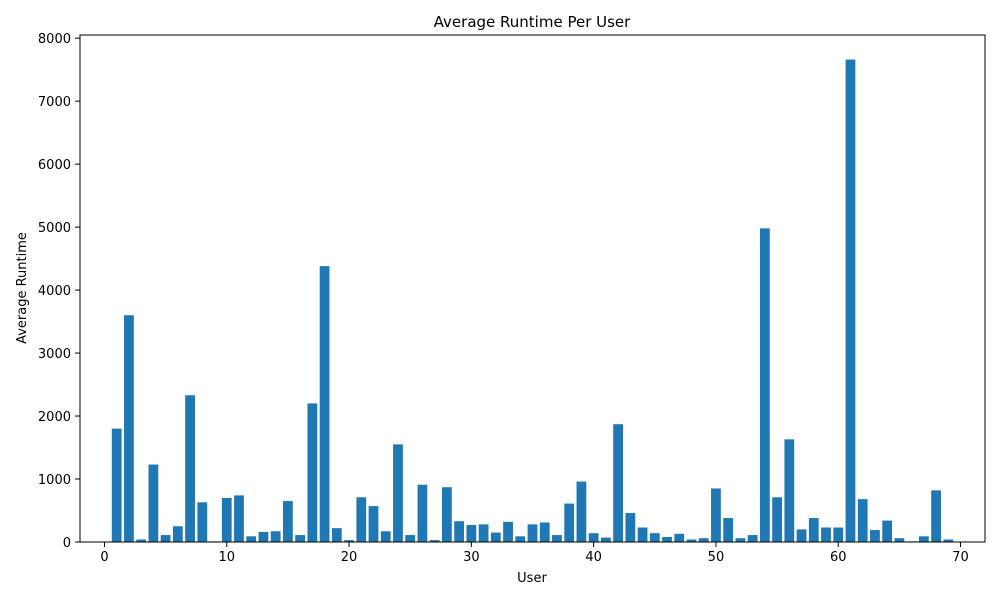 This screenshot has height=600, width=1000. Describe the element at coordinates (54, 102) in the screenshot. I see `y-tick-label: 7000` at that location.